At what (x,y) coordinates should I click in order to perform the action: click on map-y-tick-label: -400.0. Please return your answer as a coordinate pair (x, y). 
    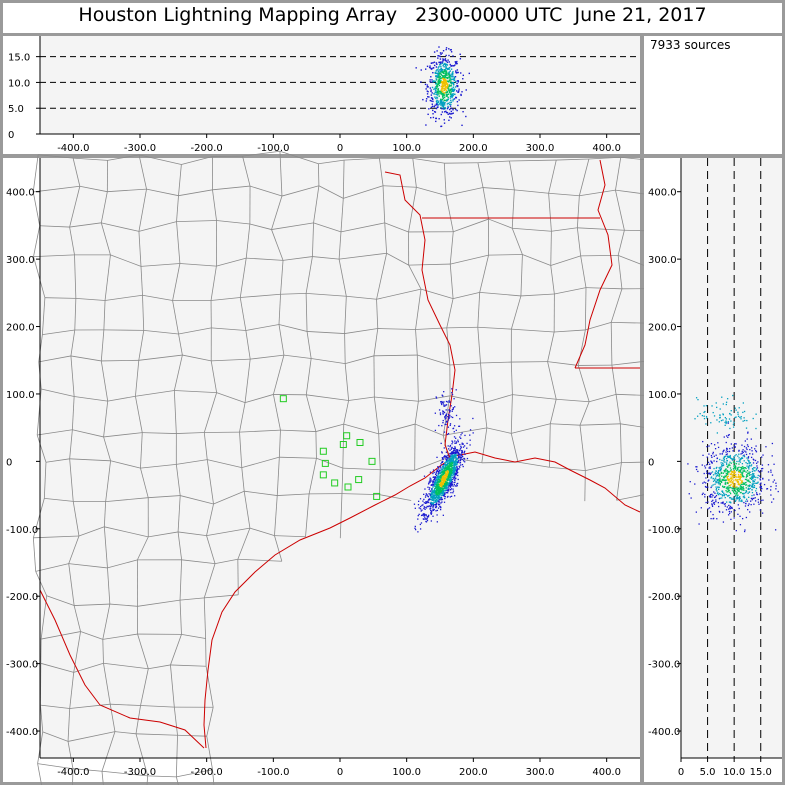
    Looking at the image, I should click on (22, 732).